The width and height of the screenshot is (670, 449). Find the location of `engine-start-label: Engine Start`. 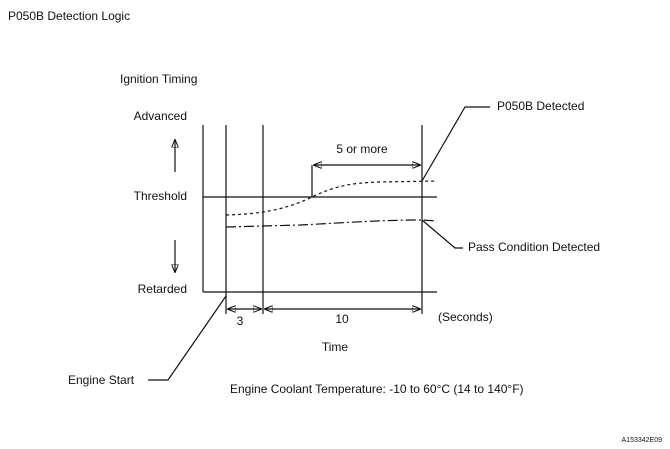

engine-start-label: Engine Start is located at coordinates (101, 380).